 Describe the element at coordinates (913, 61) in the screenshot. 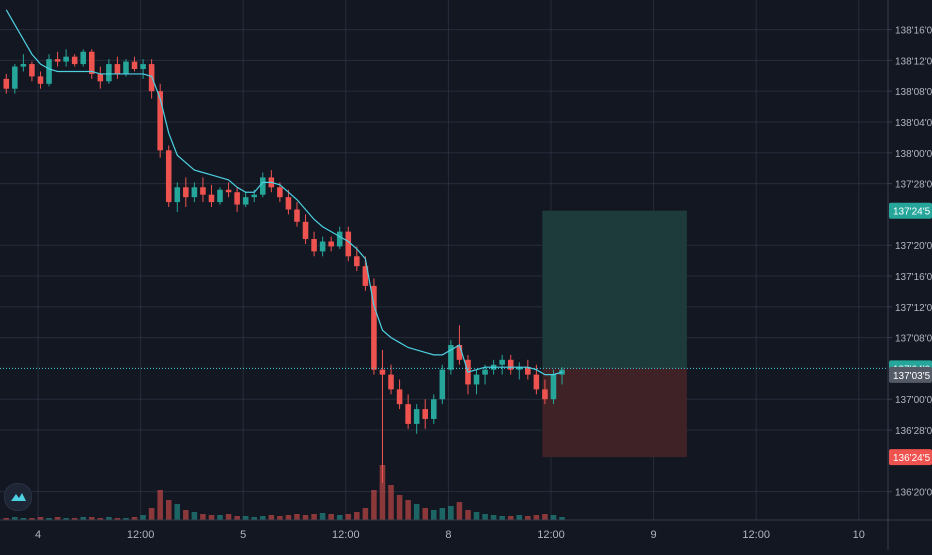

I see `y-tick-label: 138'12'0` at that location.